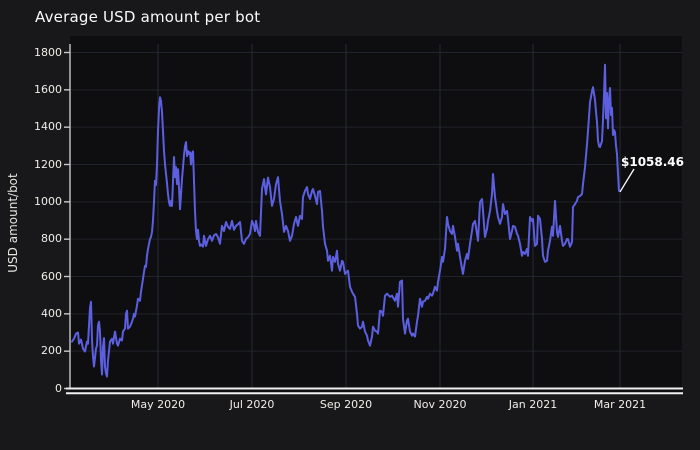  I want to click on y-tick-label: 1600, so click(48, 89).